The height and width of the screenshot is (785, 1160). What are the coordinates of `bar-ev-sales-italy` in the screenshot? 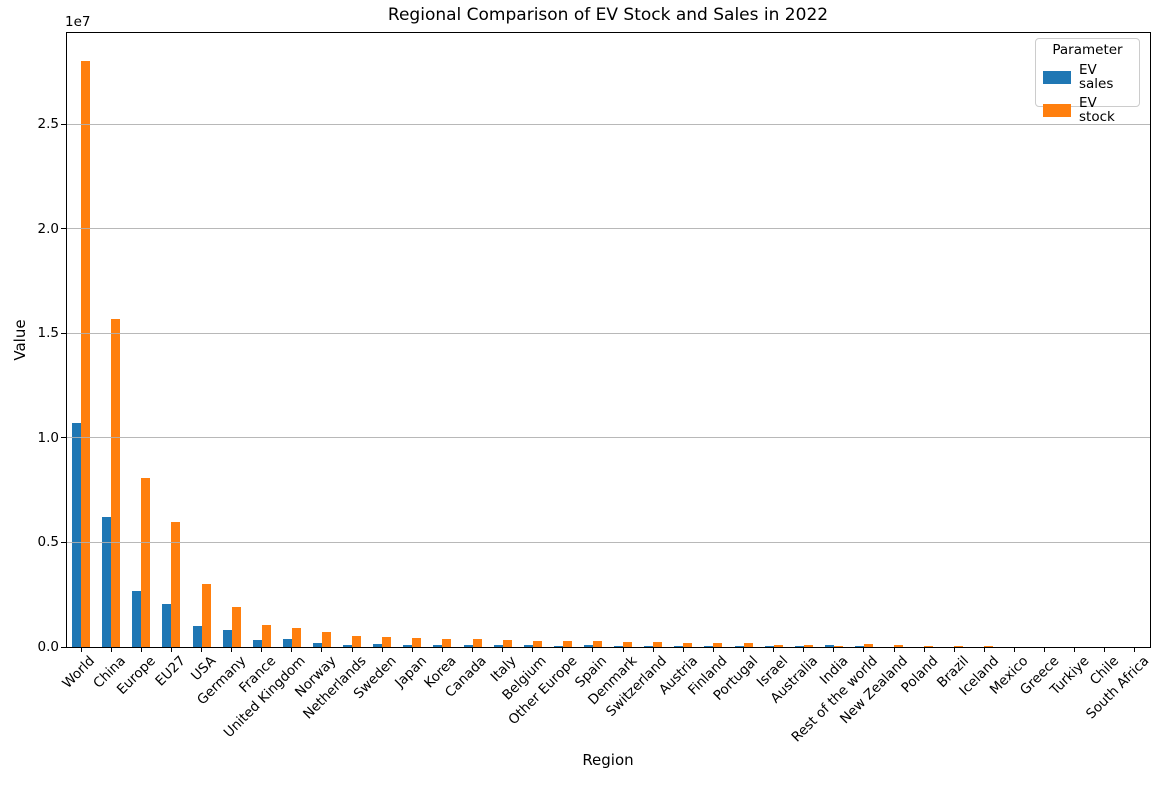 It's located at (498, 645).